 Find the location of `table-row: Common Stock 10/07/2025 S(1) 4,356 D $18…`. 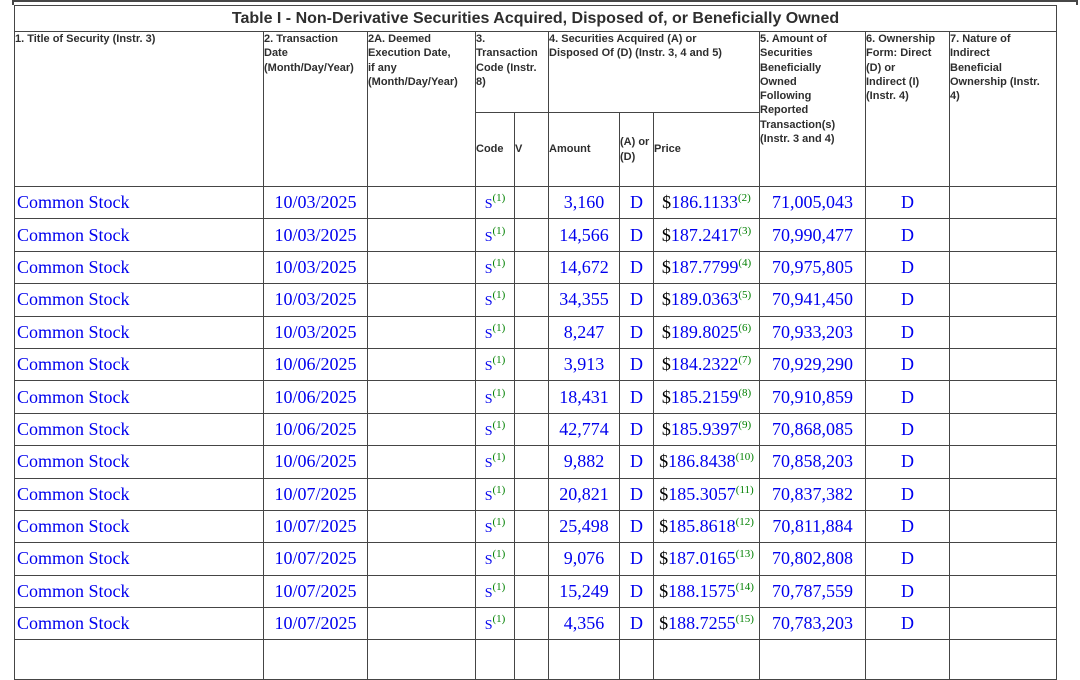

table-row: Common Stock 10/07/2025 S(1) 4,356 D $18… is located at coordinates (535, 624).